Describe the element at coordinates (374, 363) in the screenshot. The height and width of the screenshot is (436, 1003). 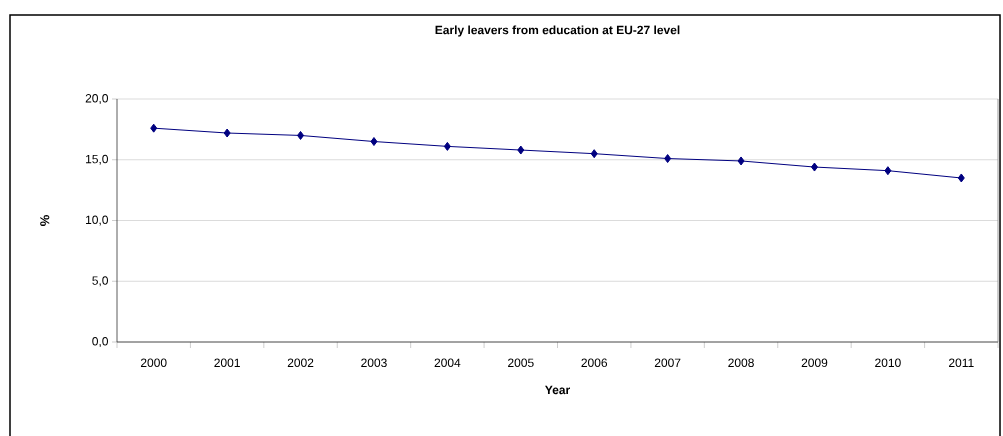
I see `x-tick-label: 2003` at that location.